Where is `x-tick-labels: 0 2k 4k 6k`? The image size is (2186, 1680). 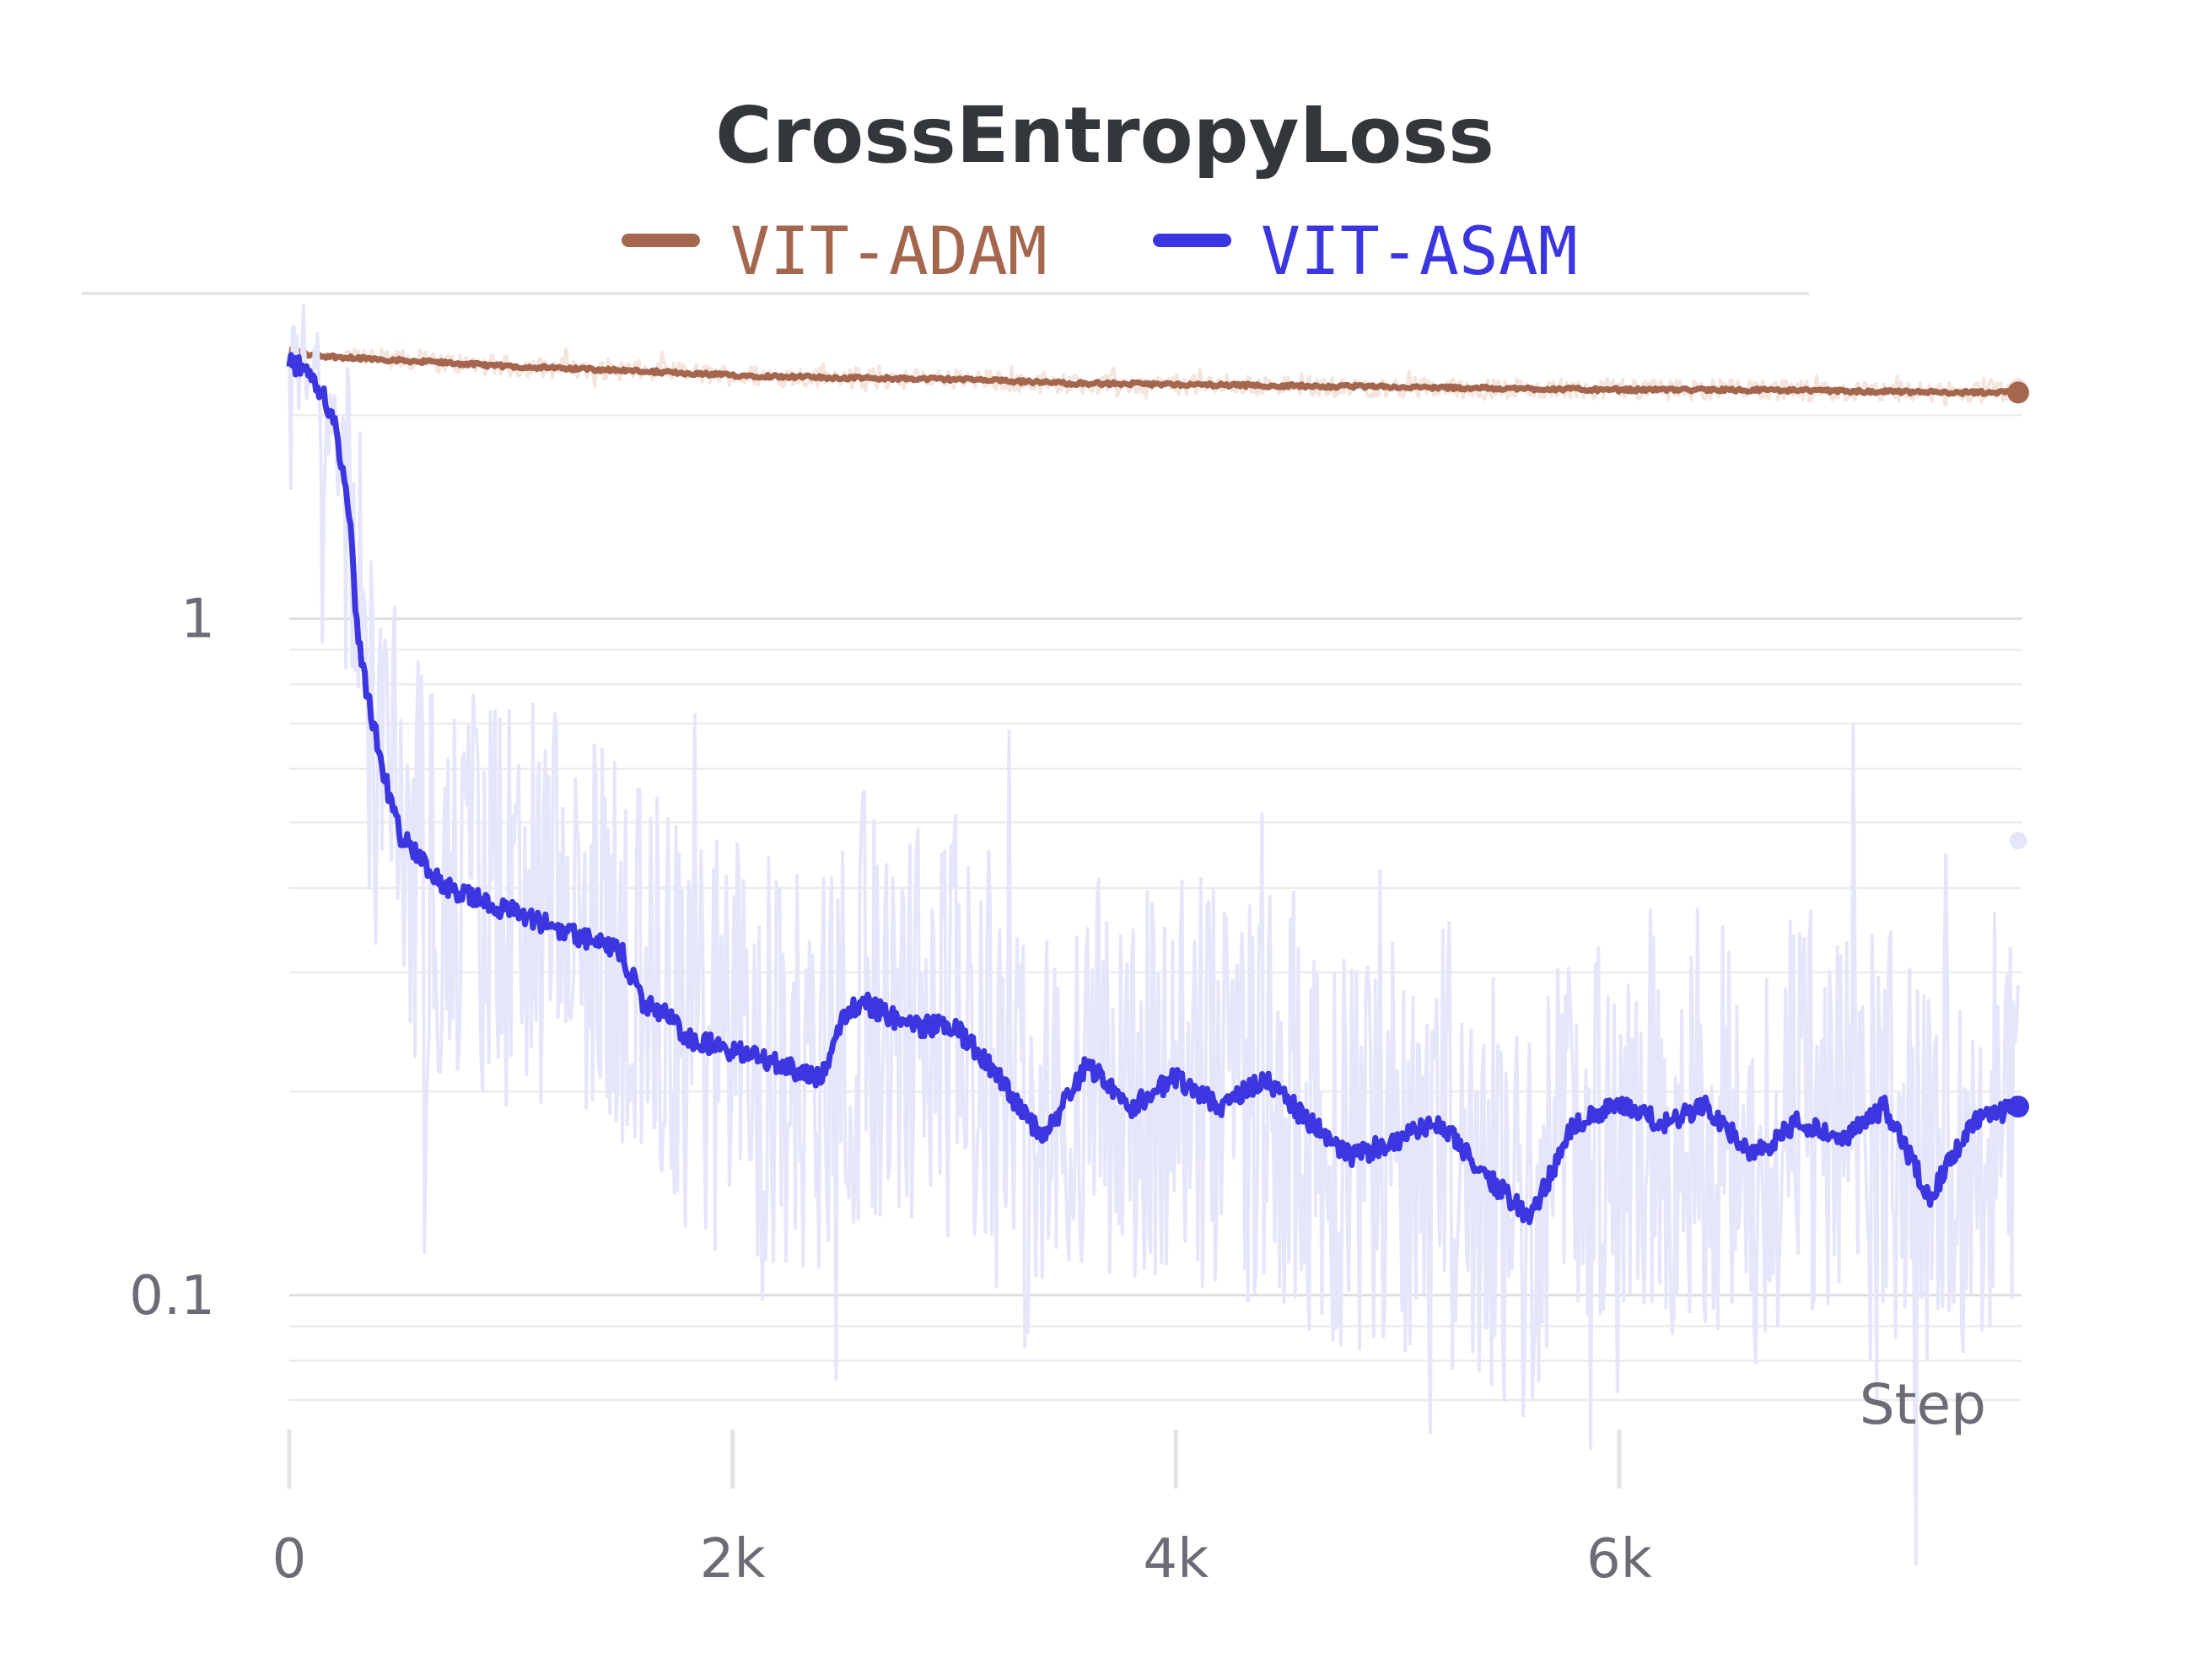
x-tick-labels: 0 2k 4k 6k is located at coordinates (962, 1560).